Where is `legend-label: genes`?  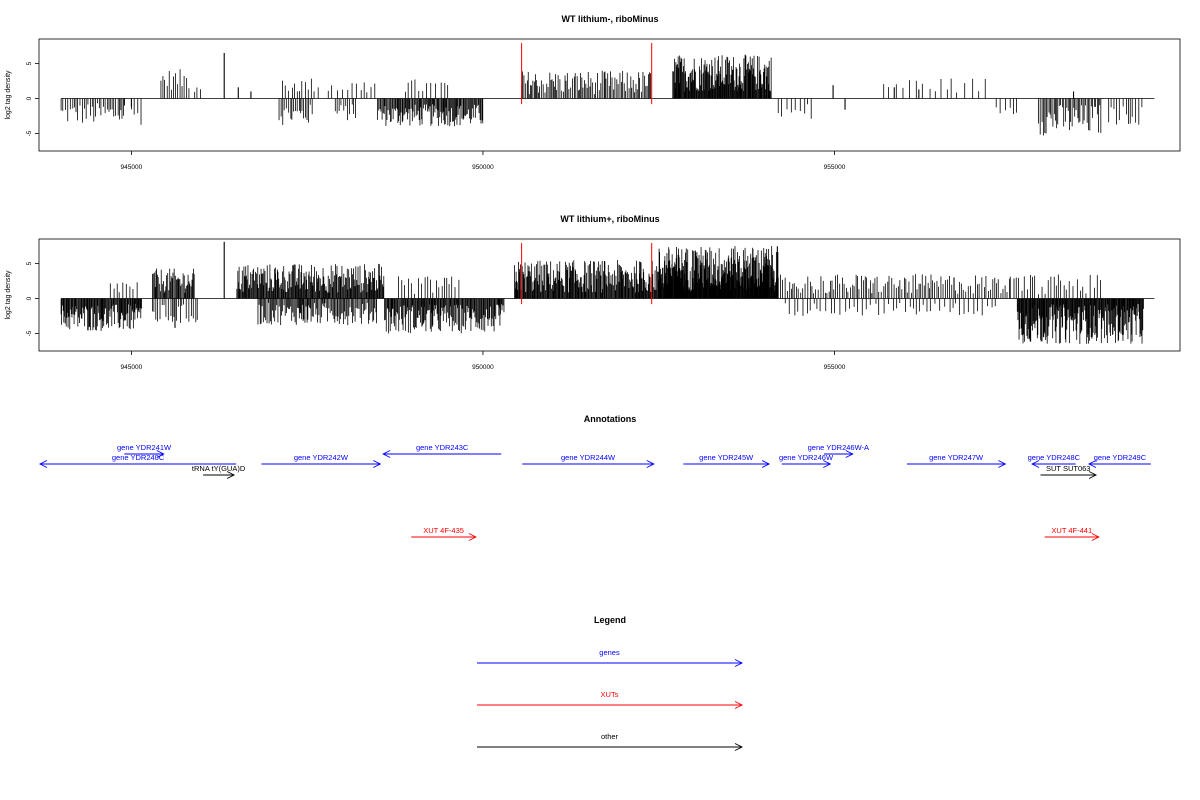 legend-label: genes is located at coordinates (609, 652).